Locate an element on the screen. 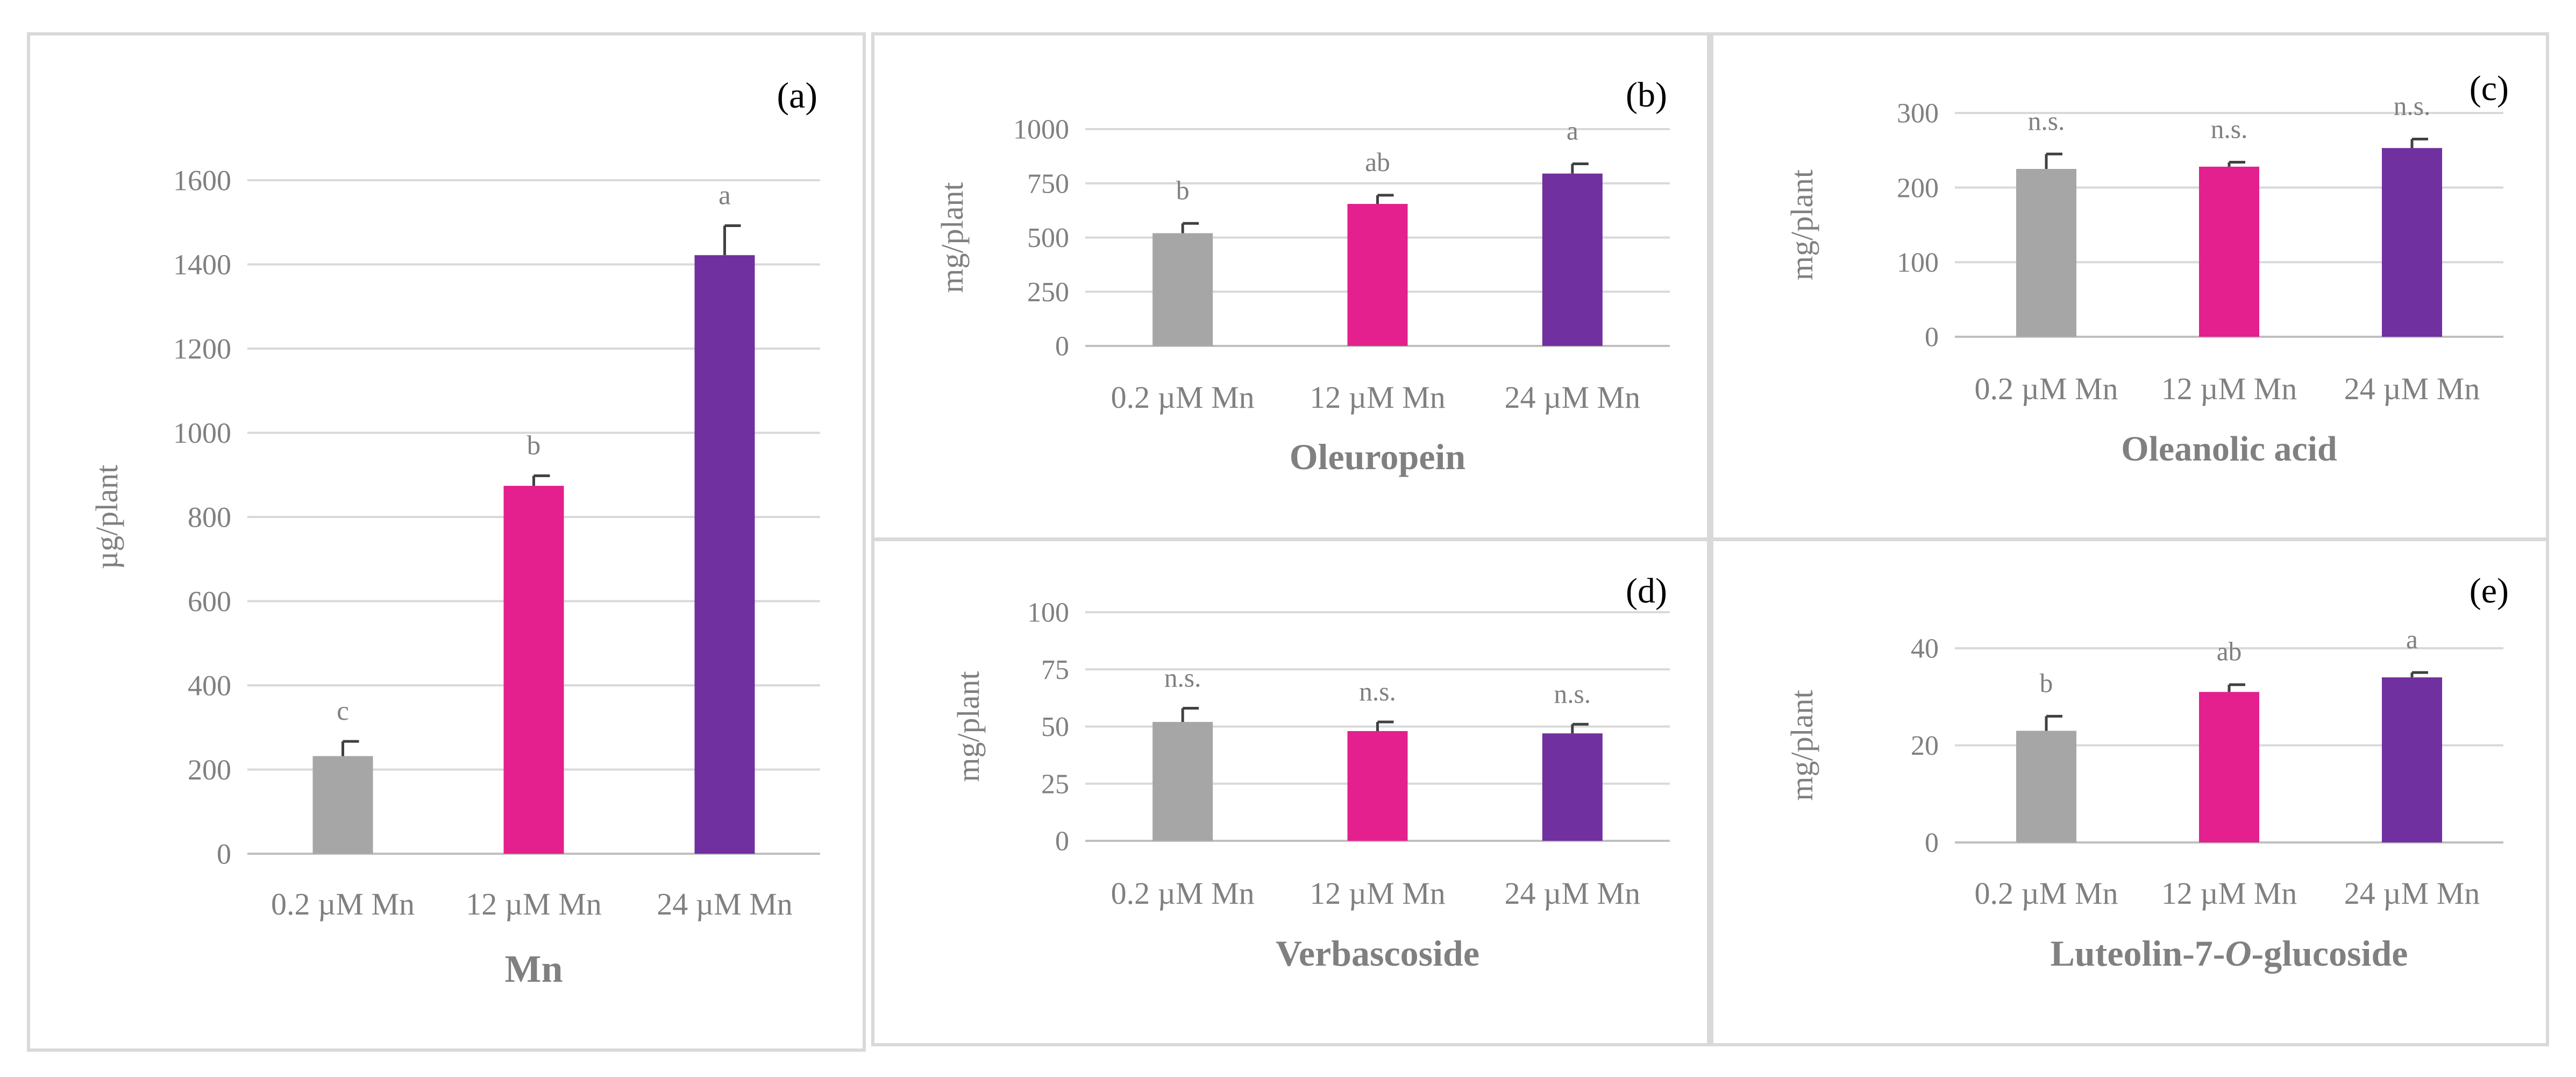  y-tick-label: 750 is located at coordinates (1048, 184).